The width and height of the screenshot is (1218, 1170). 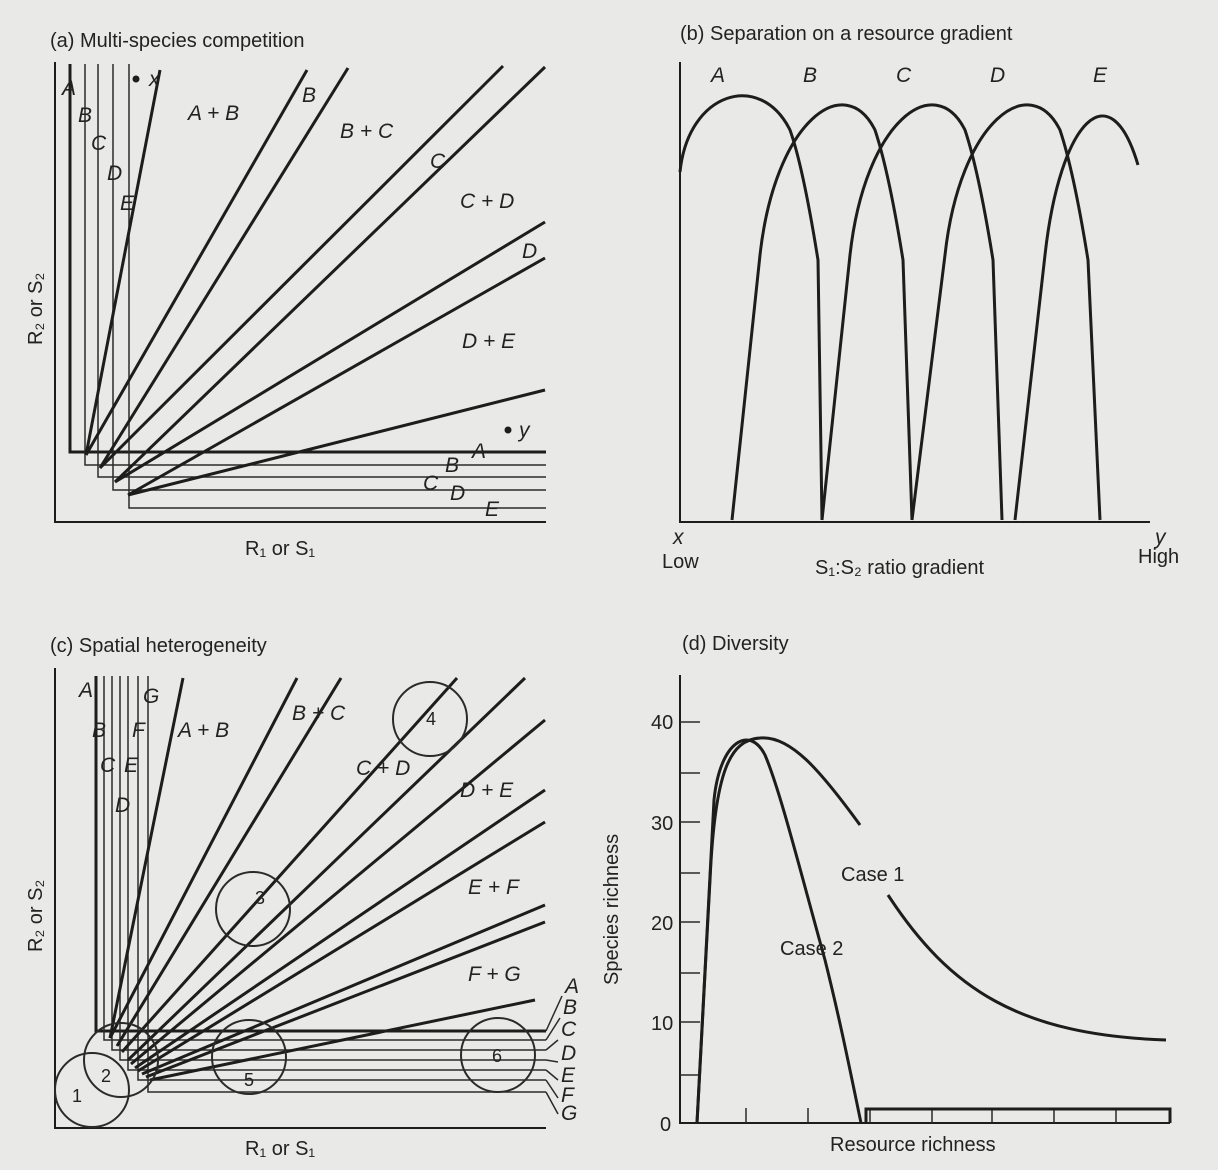 What do you see at coordinates (1026, 968) in the screenshot?
I see `case-1-curve-lower` at bounding box center [1026, 968].